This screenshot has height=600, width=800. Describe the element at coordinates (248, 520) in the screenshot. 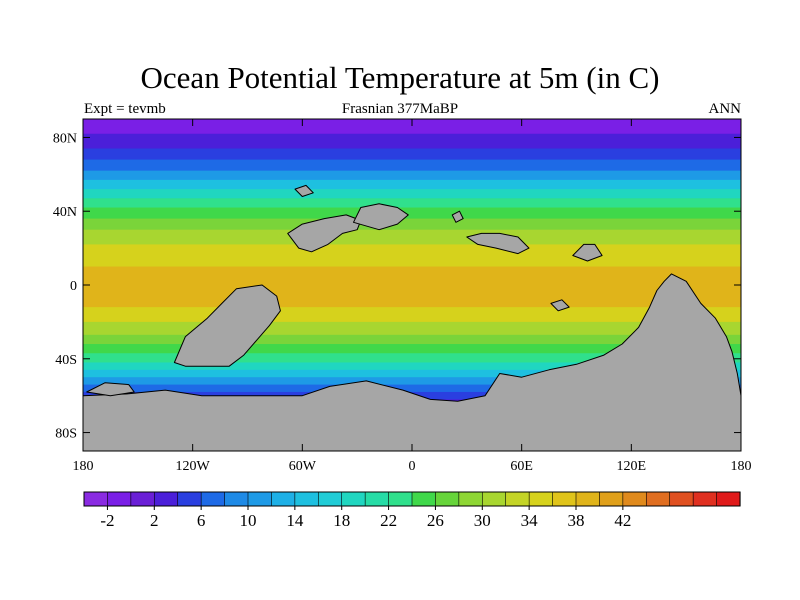

I see `colorbar-tick-label: 10` at that location.